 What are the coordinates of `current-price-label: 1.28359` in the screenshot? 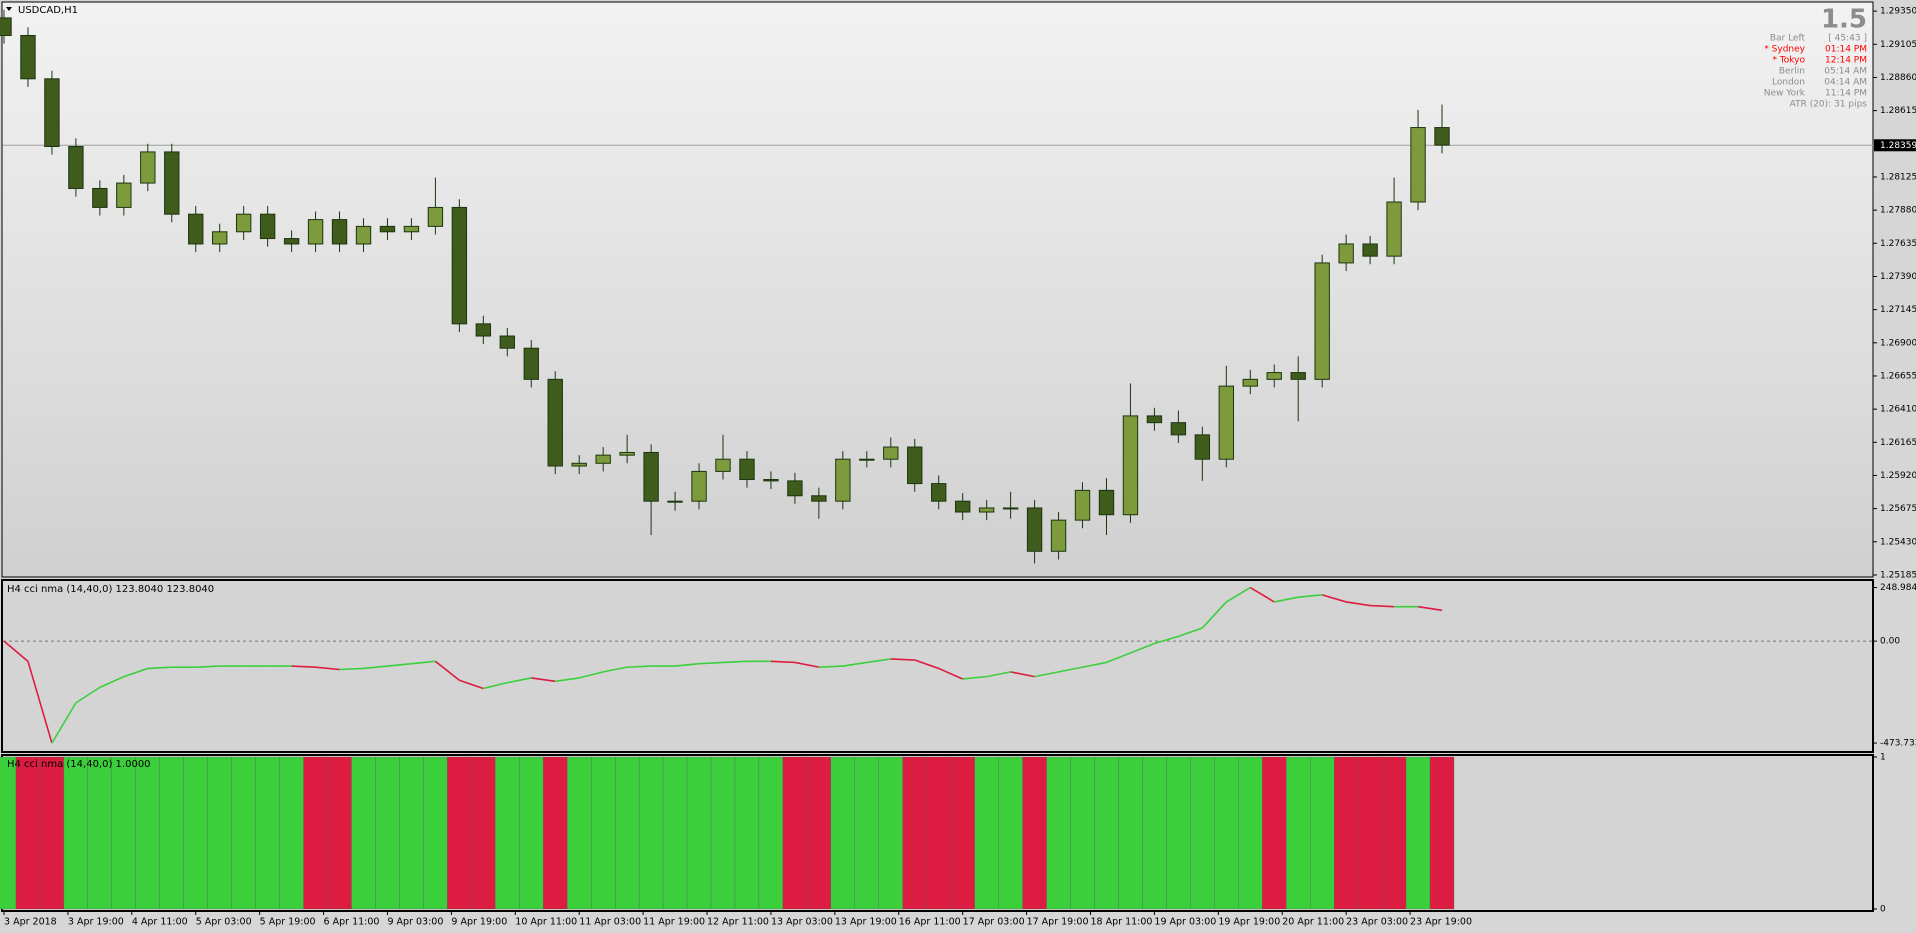 It's located at (1898, 146).